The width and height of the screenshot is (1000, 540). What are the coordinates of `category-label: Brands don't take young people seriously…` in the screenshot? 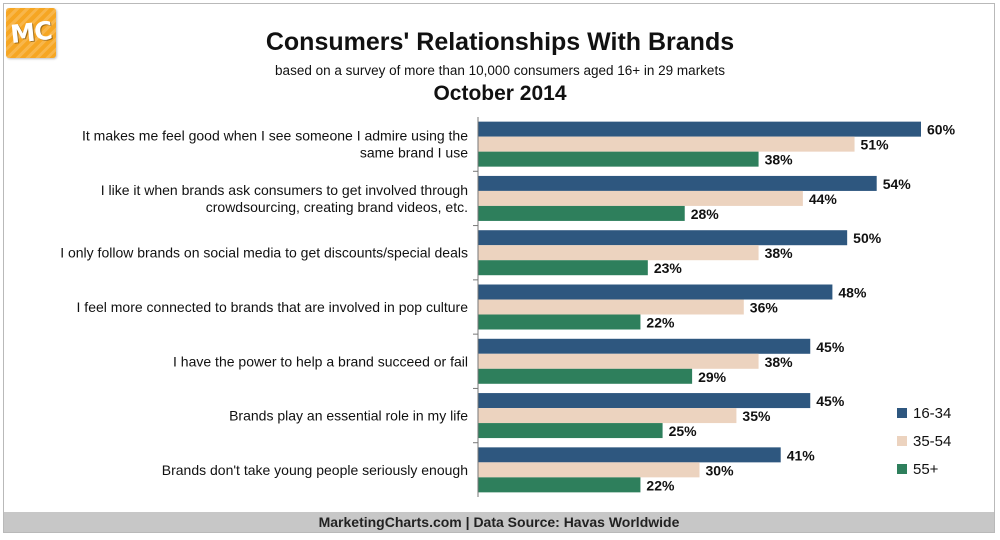 It's located at (315, 470).